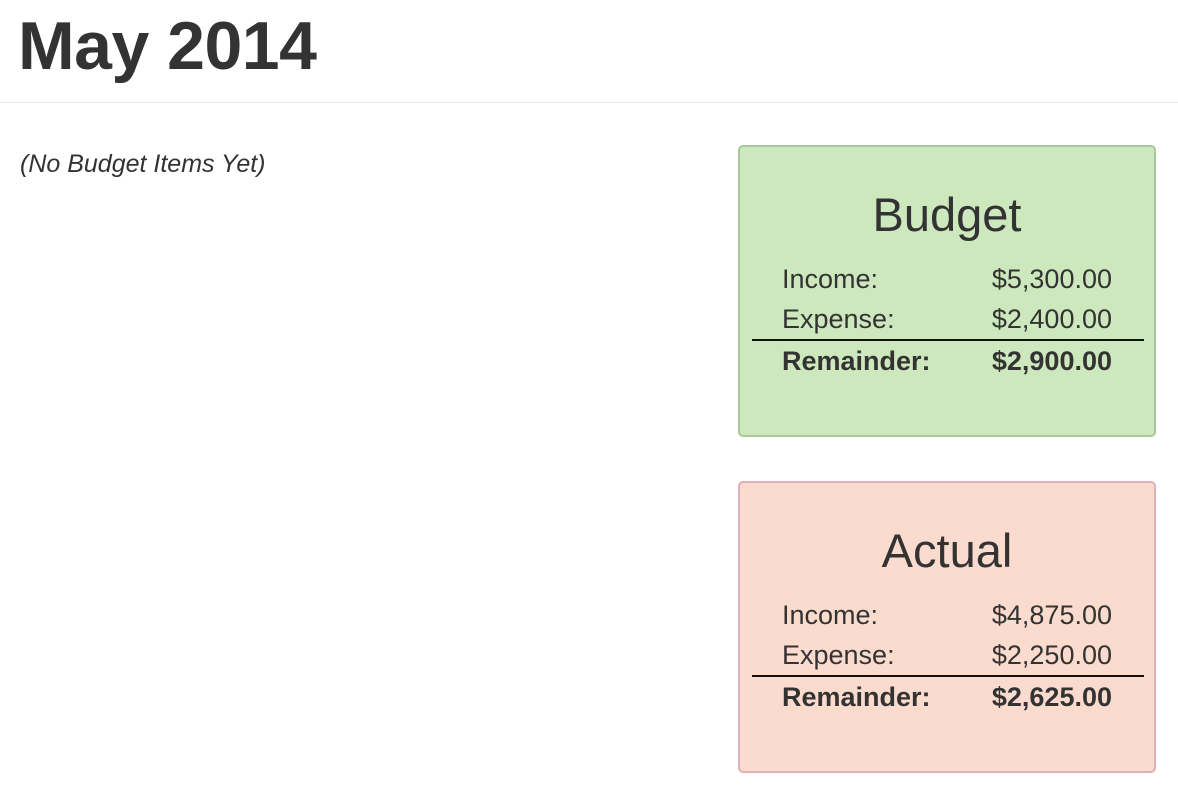 The height and width of the screenshot is (798, 1178). What do you see at coordinates (1051, 361) in the screenshot?
I see `budget-remainder-value: $2,900.00` at bounding box center [1051, 361].